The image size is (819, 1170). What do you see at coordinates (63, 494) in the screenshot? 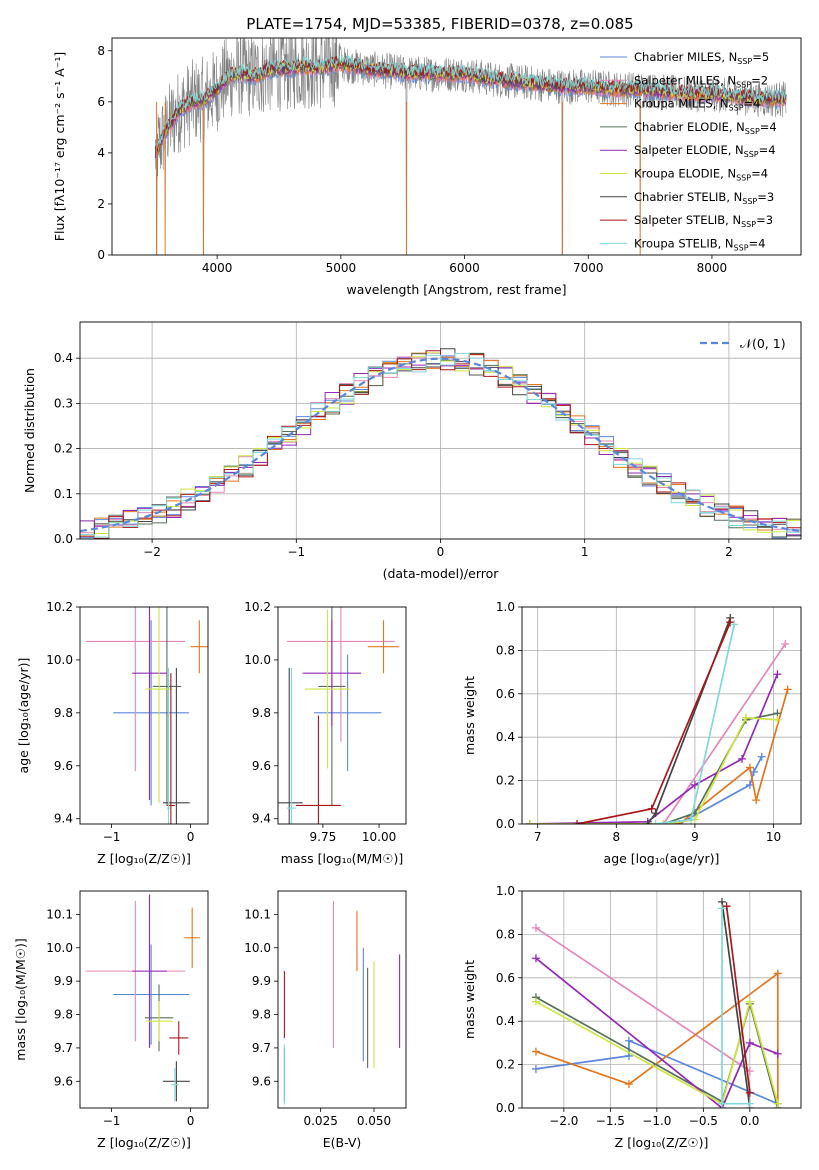
I see `y-tick-label: 0.1` at bounding box center [63, 494].